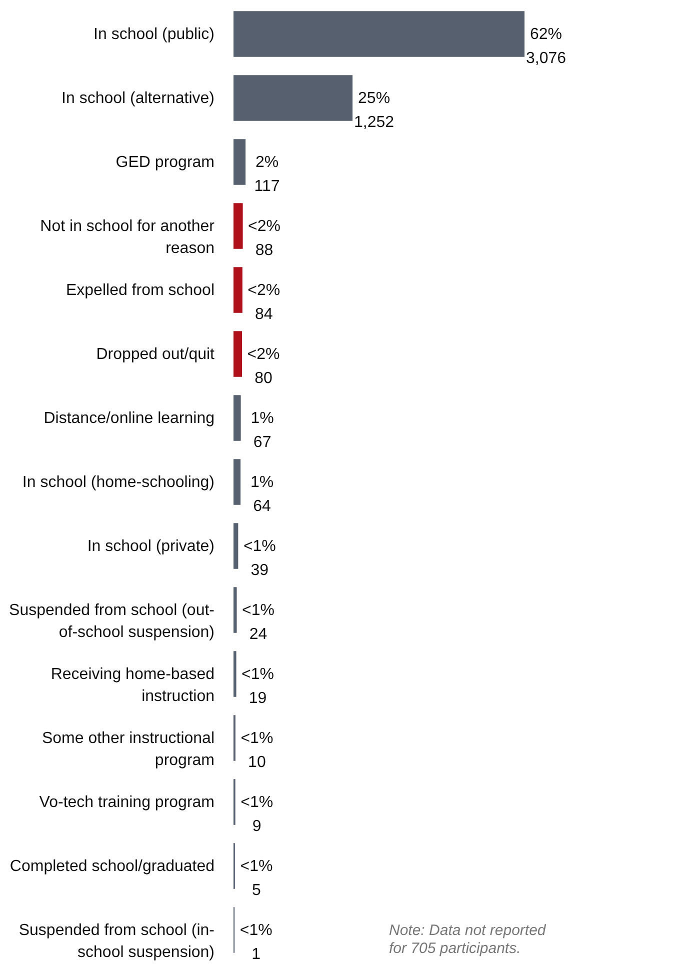 The image size is (679, 968). What do you see at coordinates (150, 546) in the screenshot?
I see `y-tick-label: In school (private)` at bounding box center [150, 546].